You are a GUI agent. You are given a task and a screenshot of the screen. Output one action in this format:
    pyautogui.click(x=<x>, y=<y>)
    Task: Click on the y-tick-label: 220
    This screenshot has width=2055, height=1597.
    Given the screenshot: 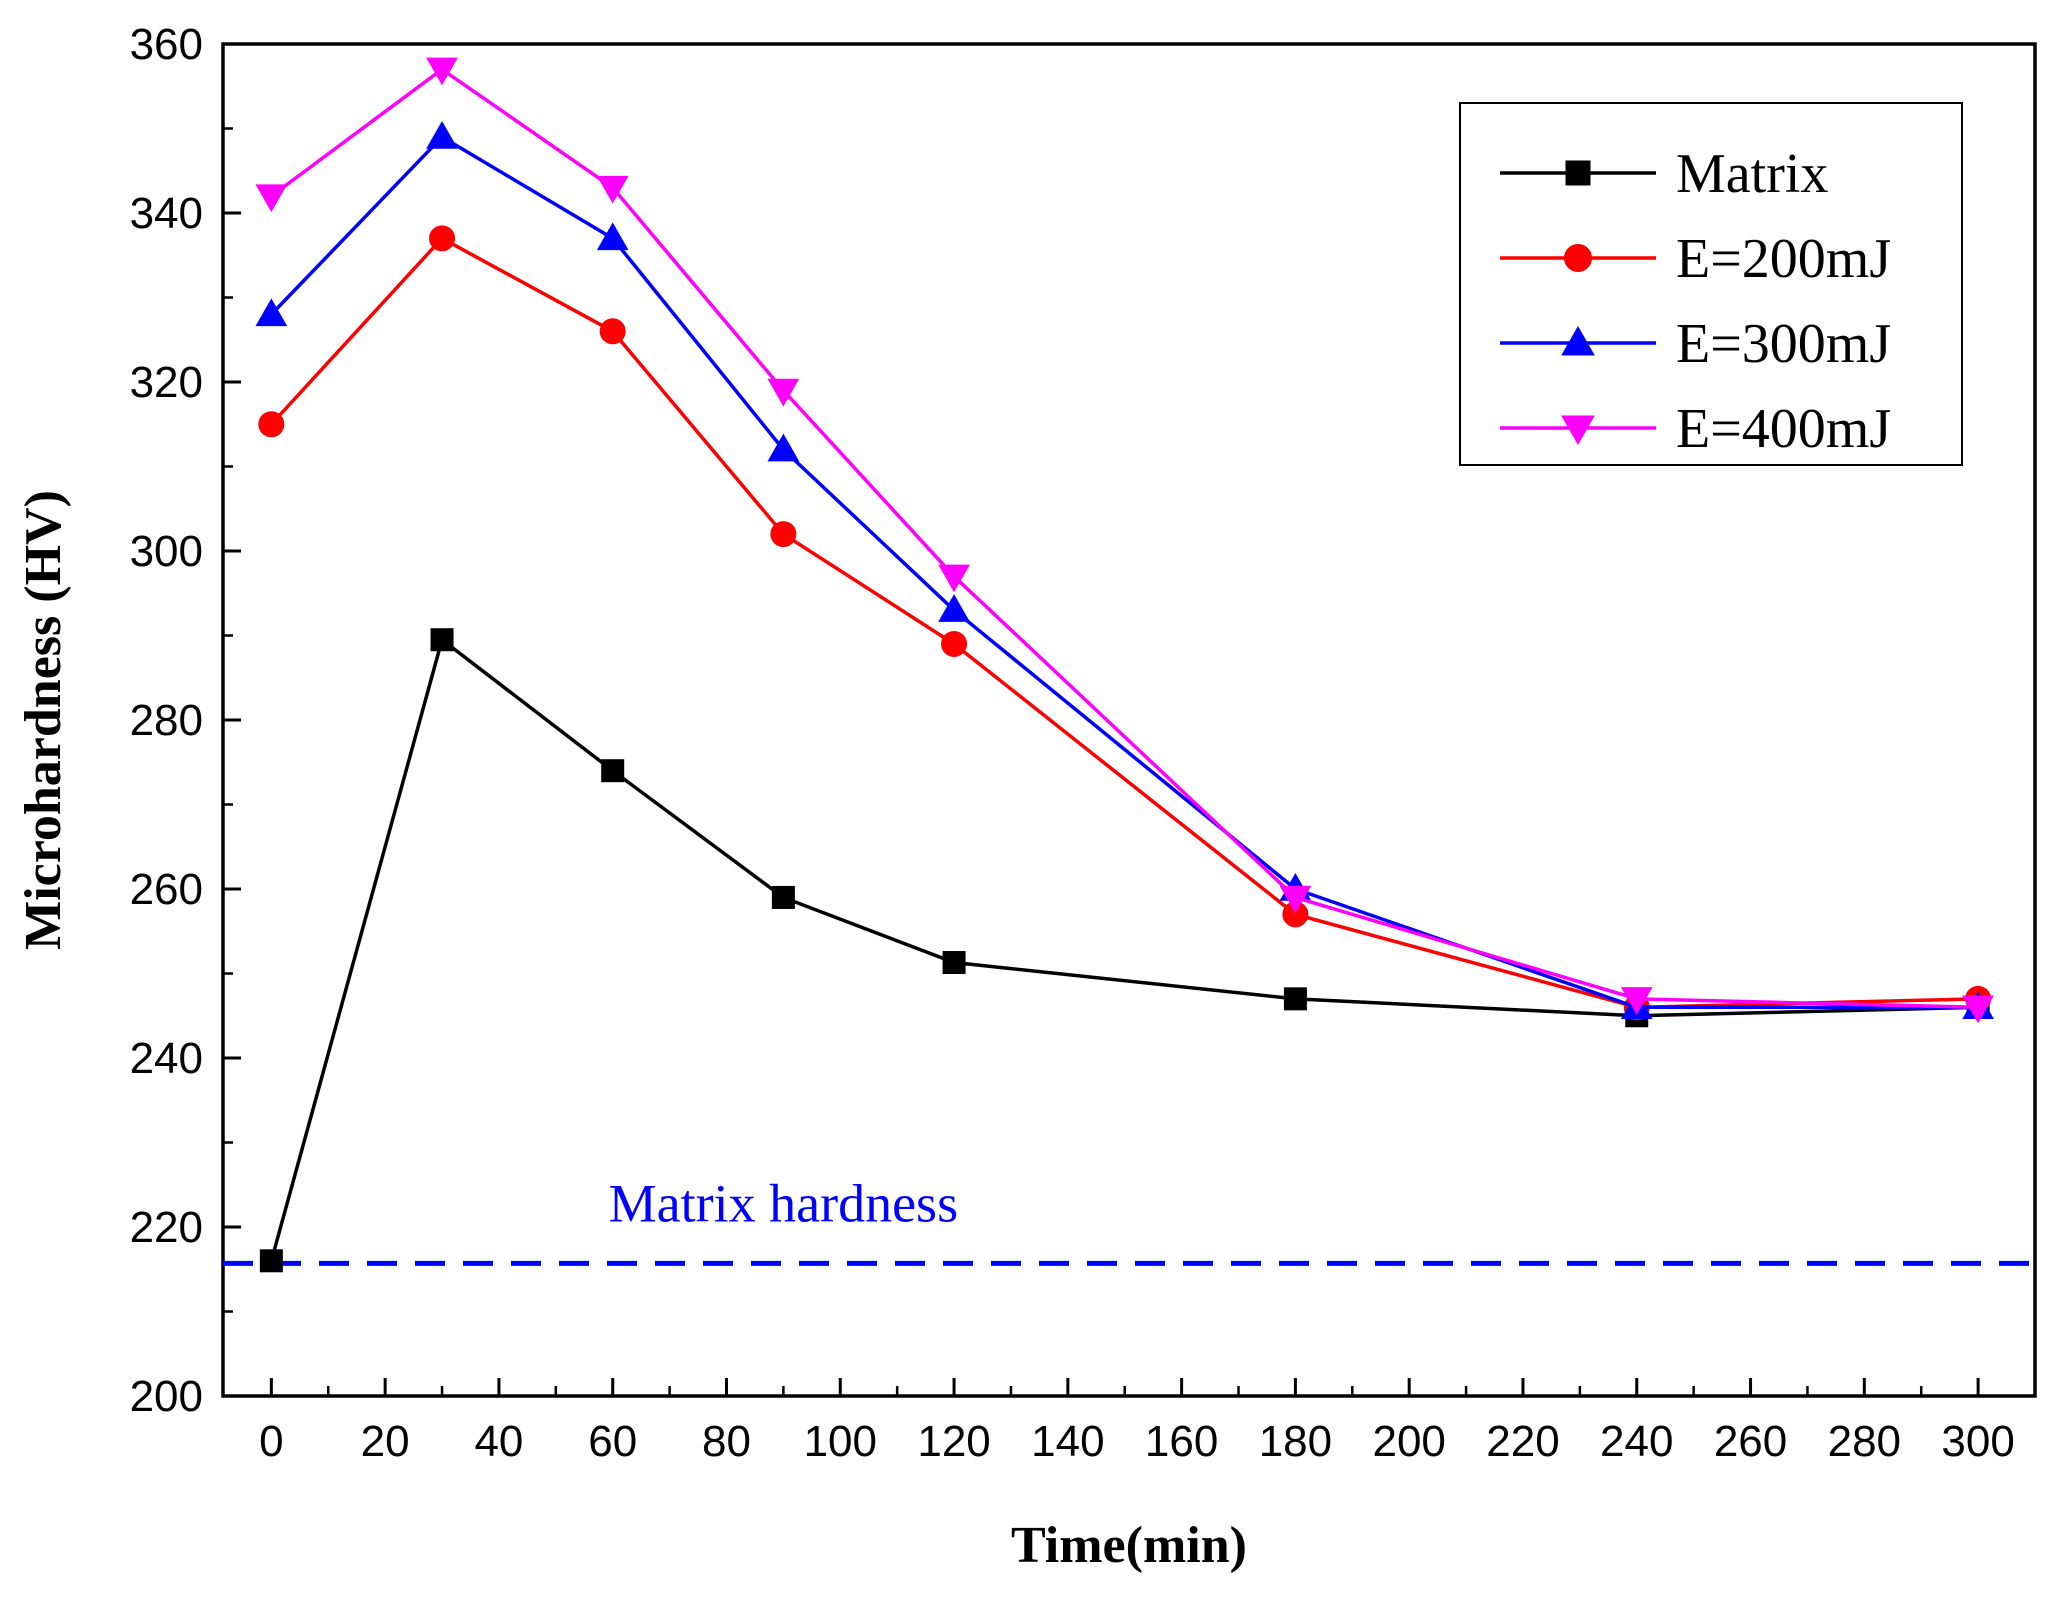 What is the action you would take?
    pyautogui.click(x=166, y=1227)
    